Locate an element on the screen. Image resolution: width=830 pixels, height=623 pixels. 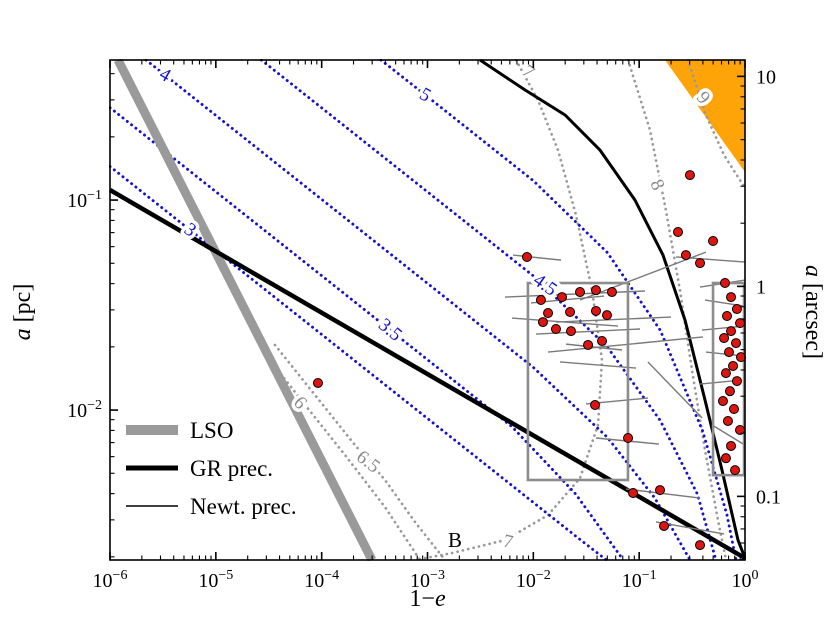
legend-label-gr: GR prec. is located at coordinates (231, 468).